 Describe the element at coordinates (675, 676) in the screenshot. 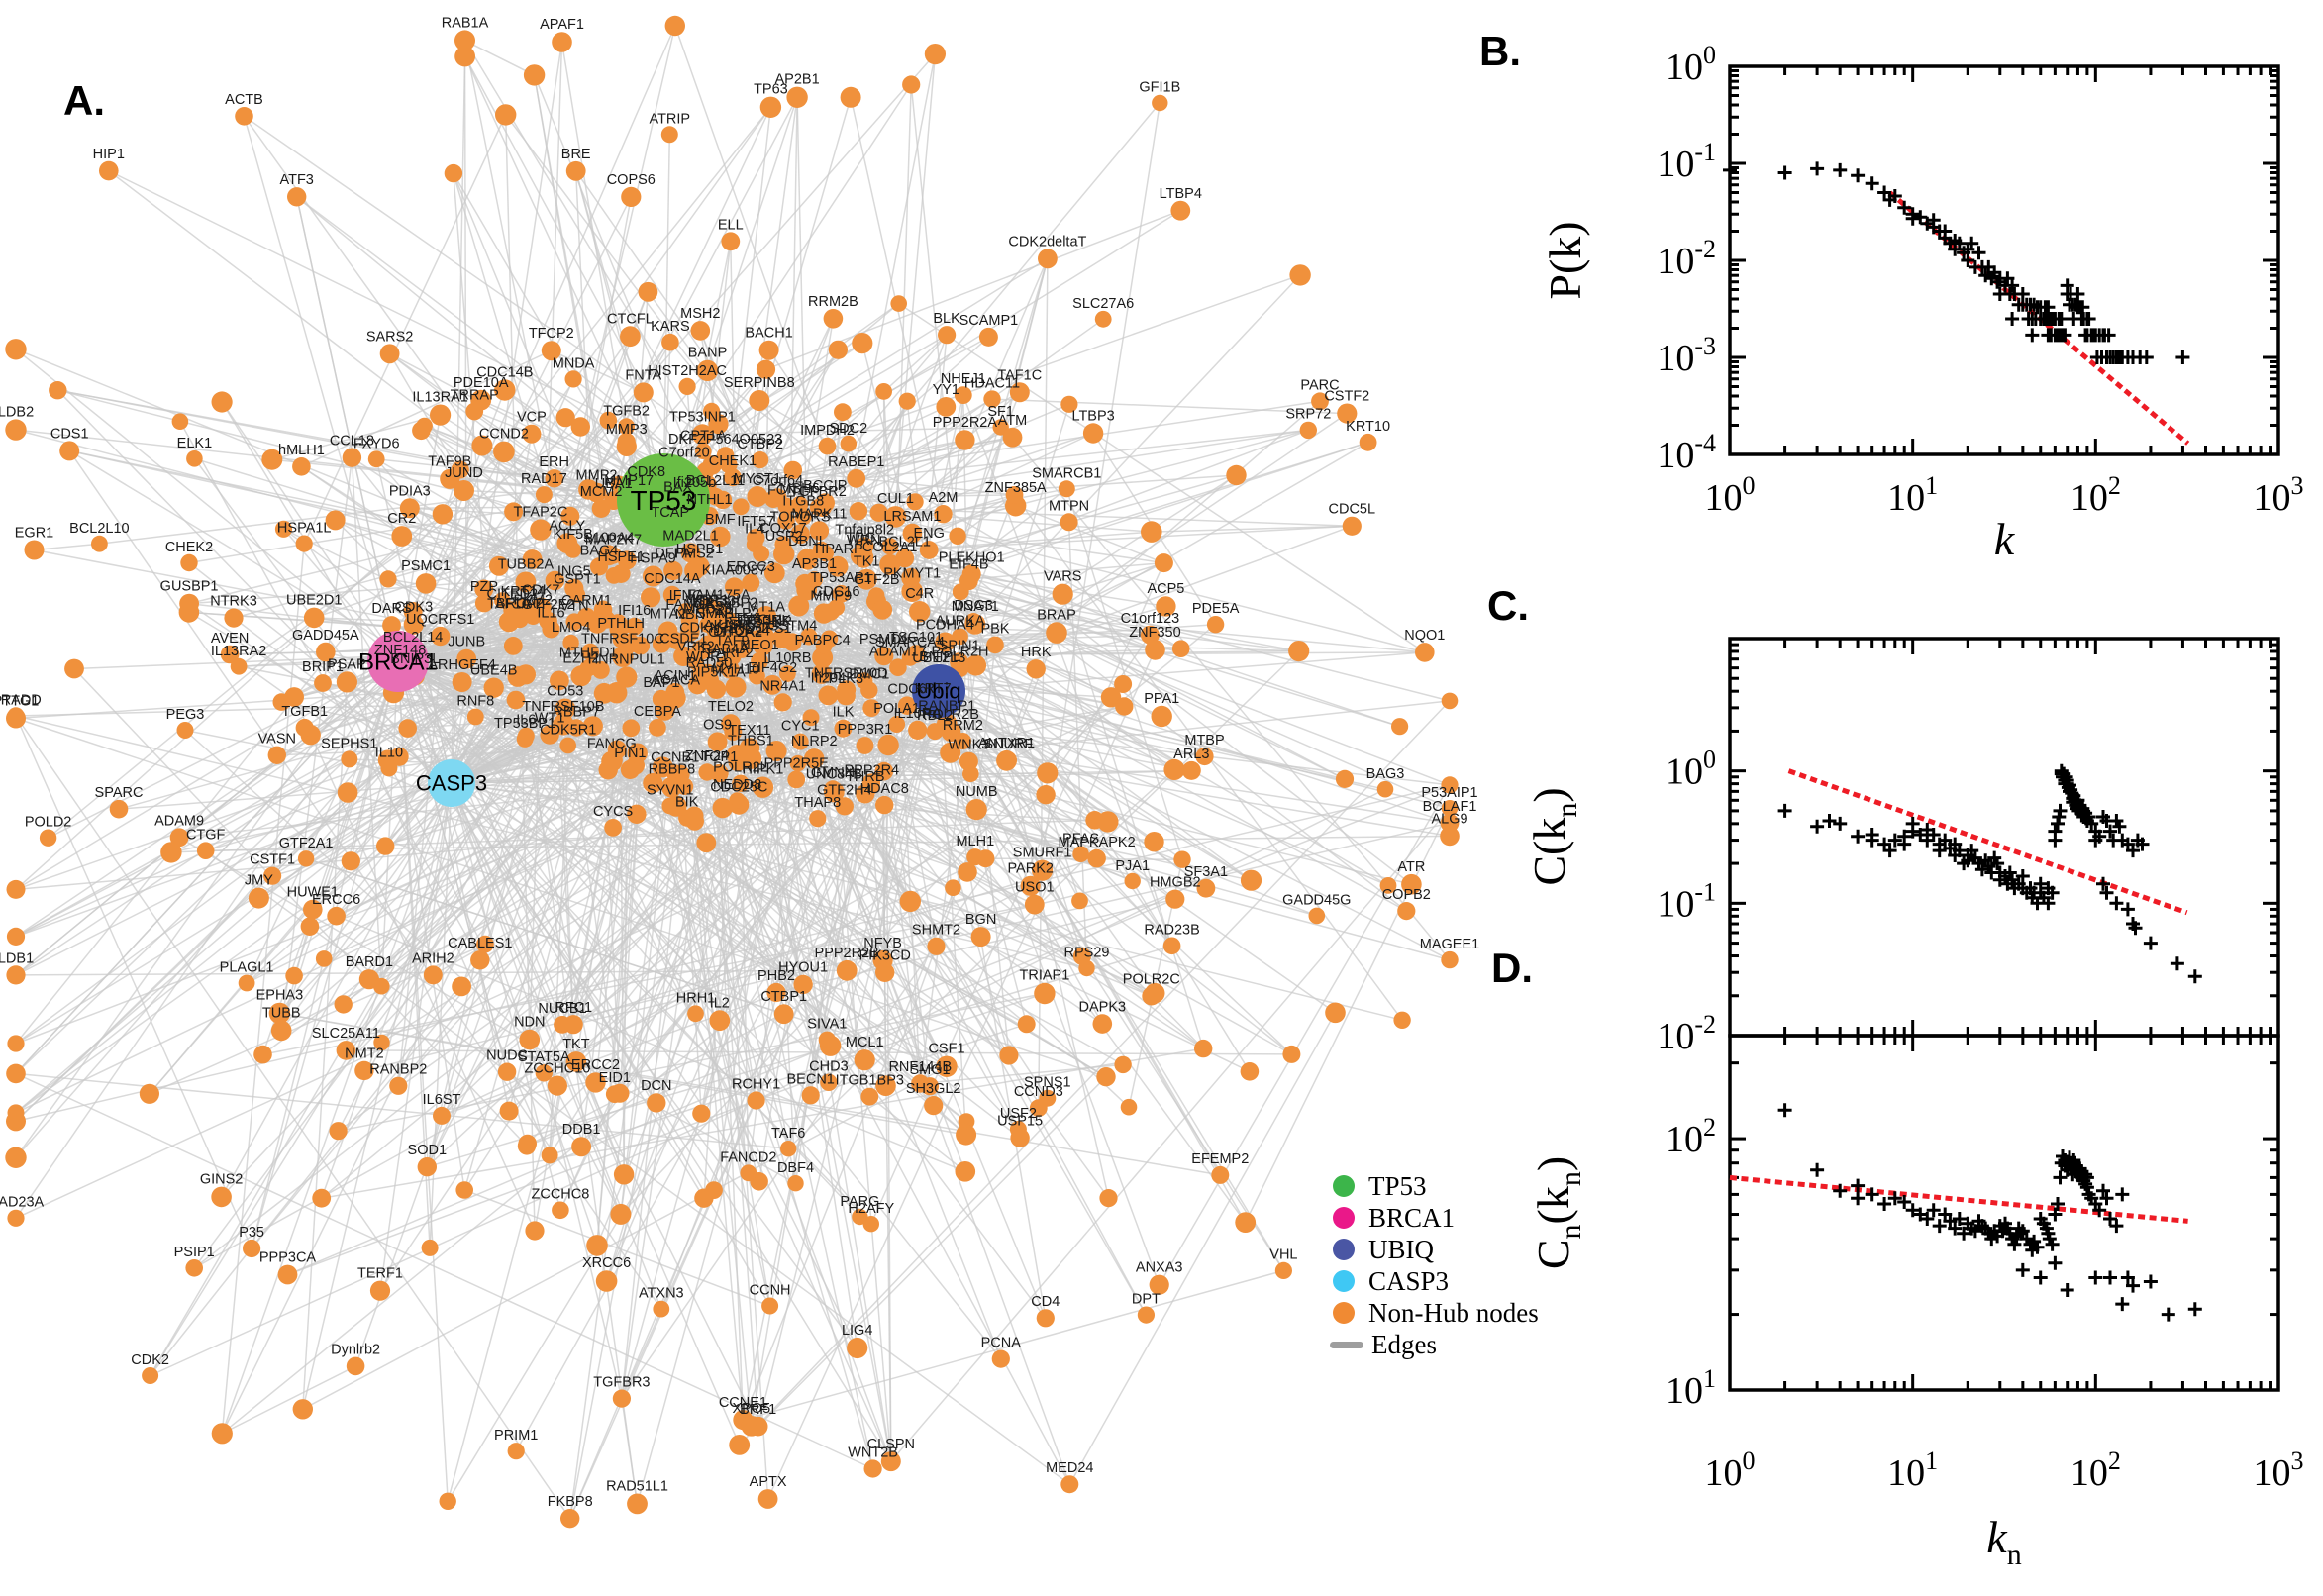

I see `gene-label: ACIN1` at that location.